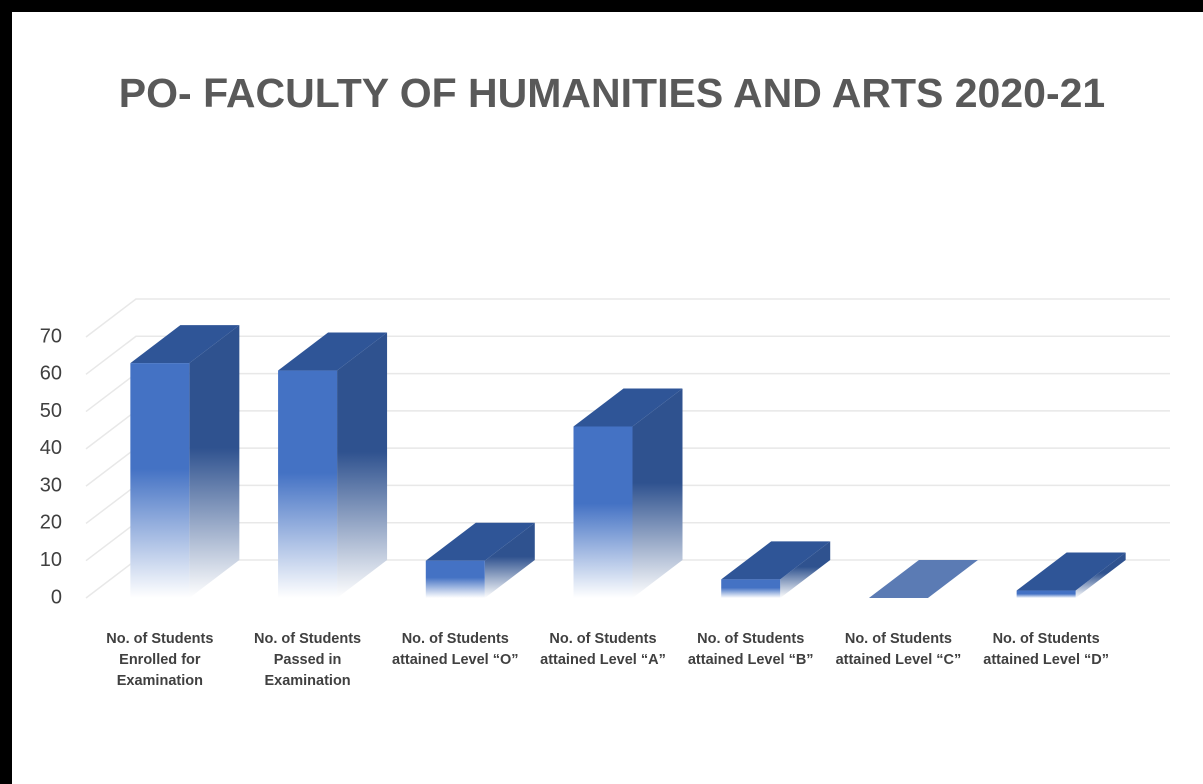  I want to click on x-tick-label: No. of Students attained Level “O”, so click(455, 649).